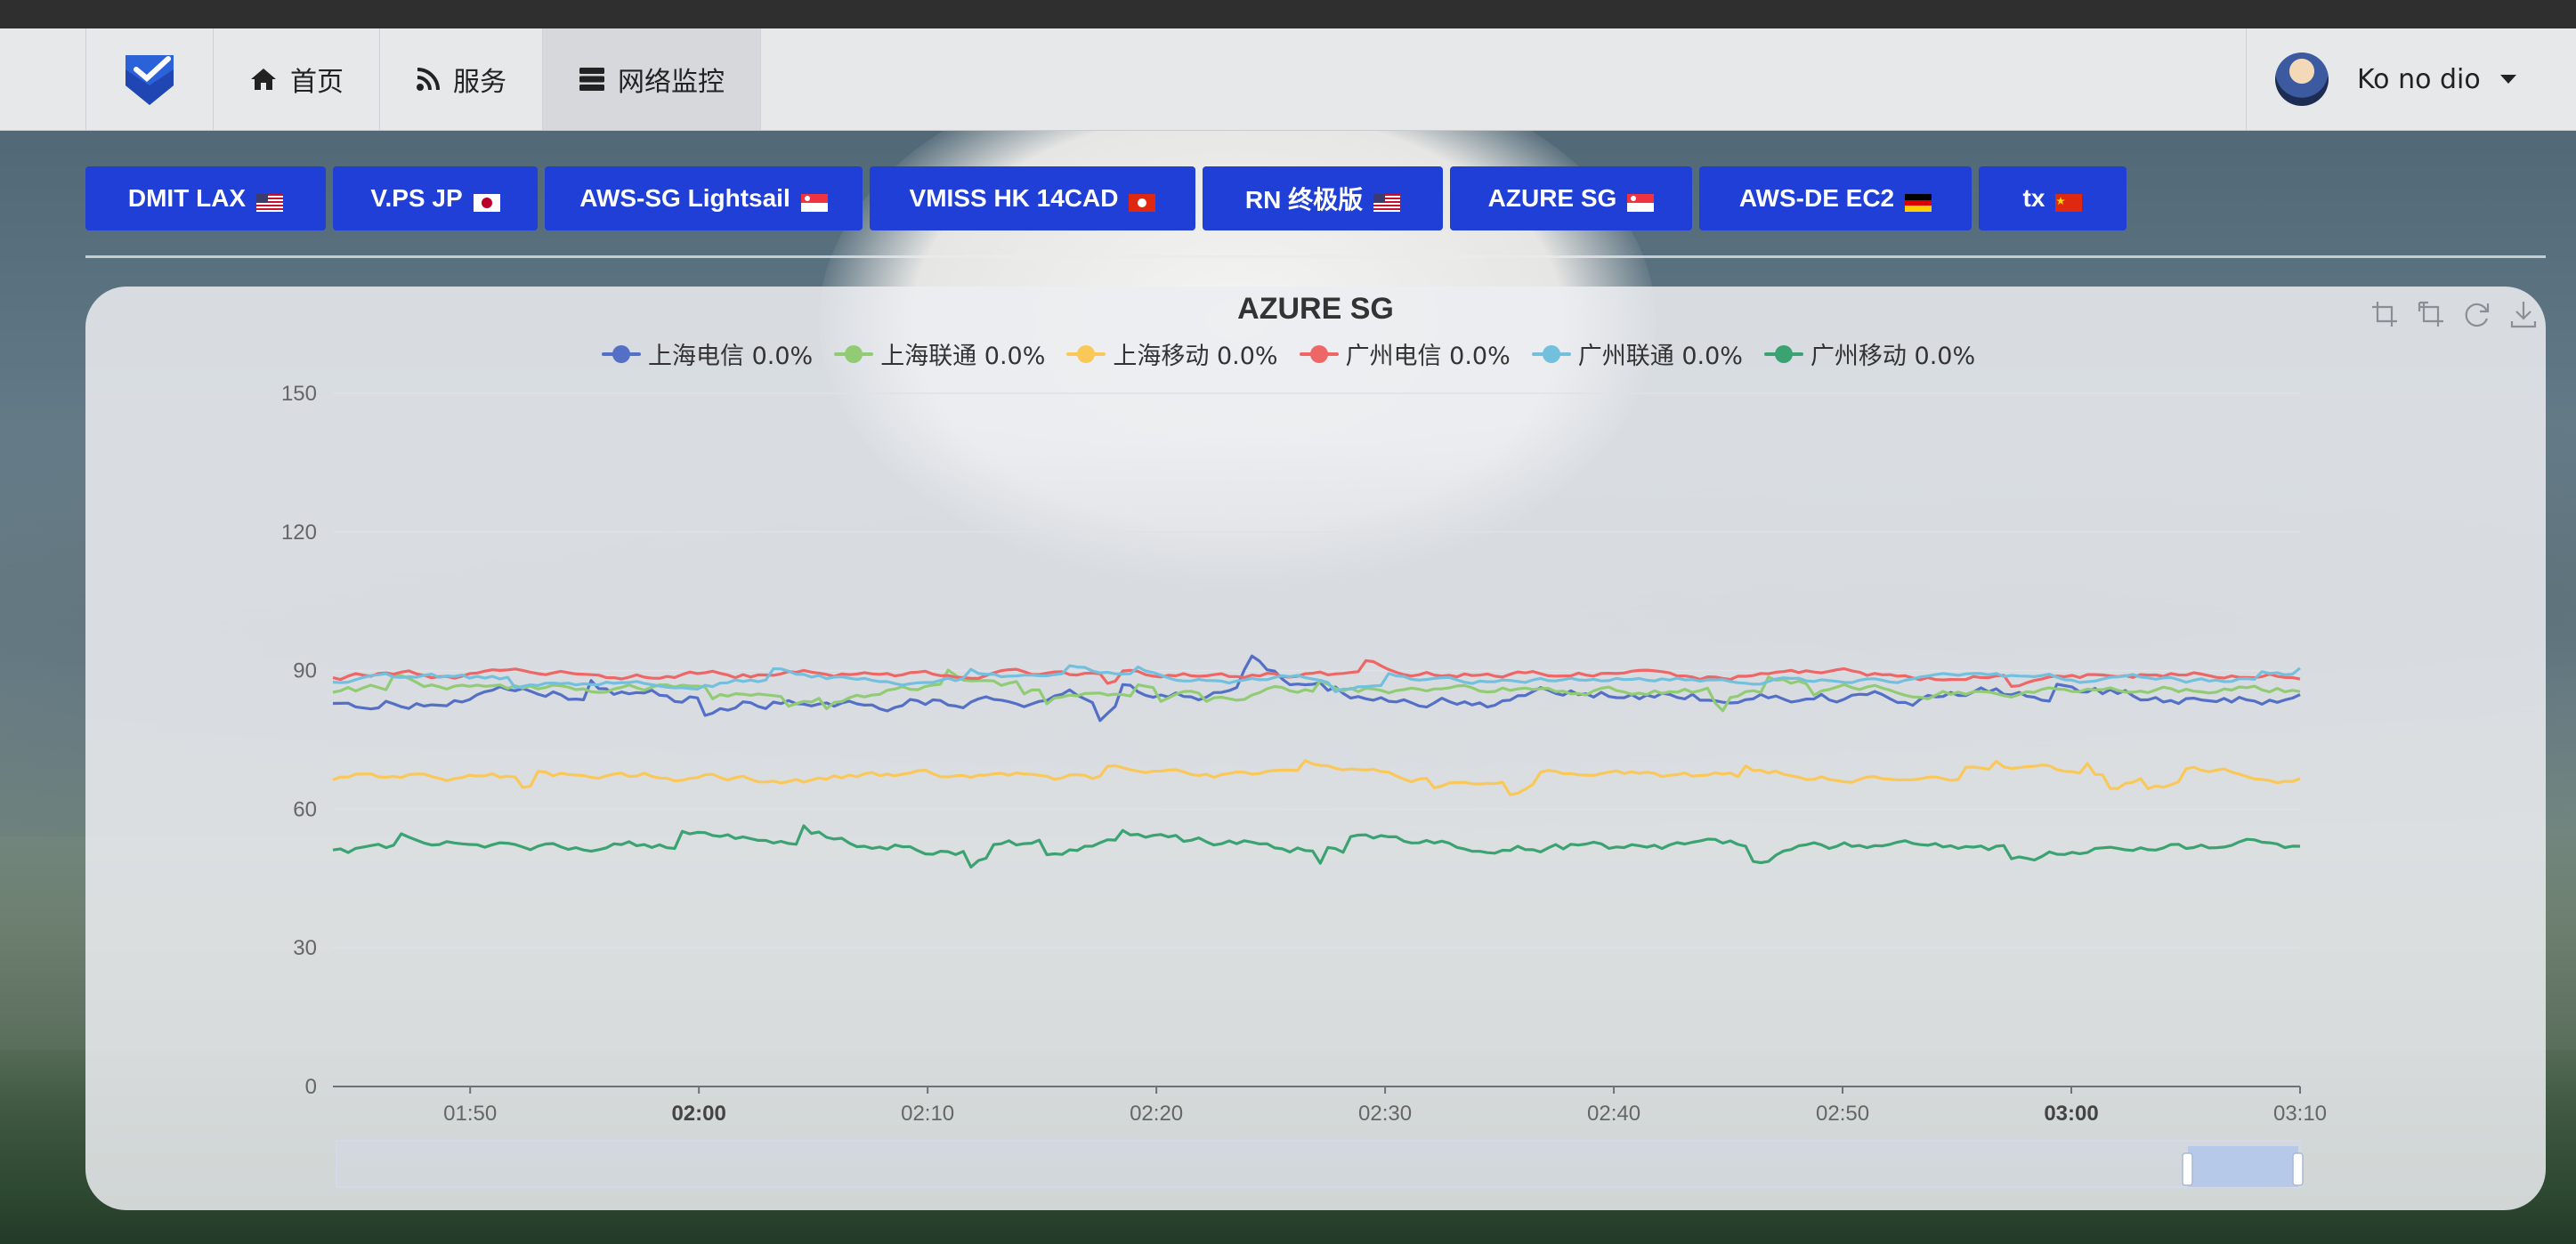 This screenshot has height=1244, width=2576. I want to click on y-tick-label: 90, so click(305, 671).